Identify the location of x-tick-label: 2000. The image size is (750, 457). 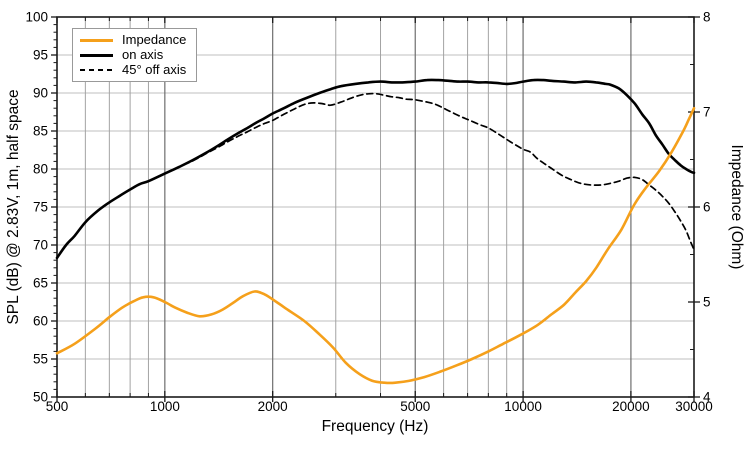
(273, 406).